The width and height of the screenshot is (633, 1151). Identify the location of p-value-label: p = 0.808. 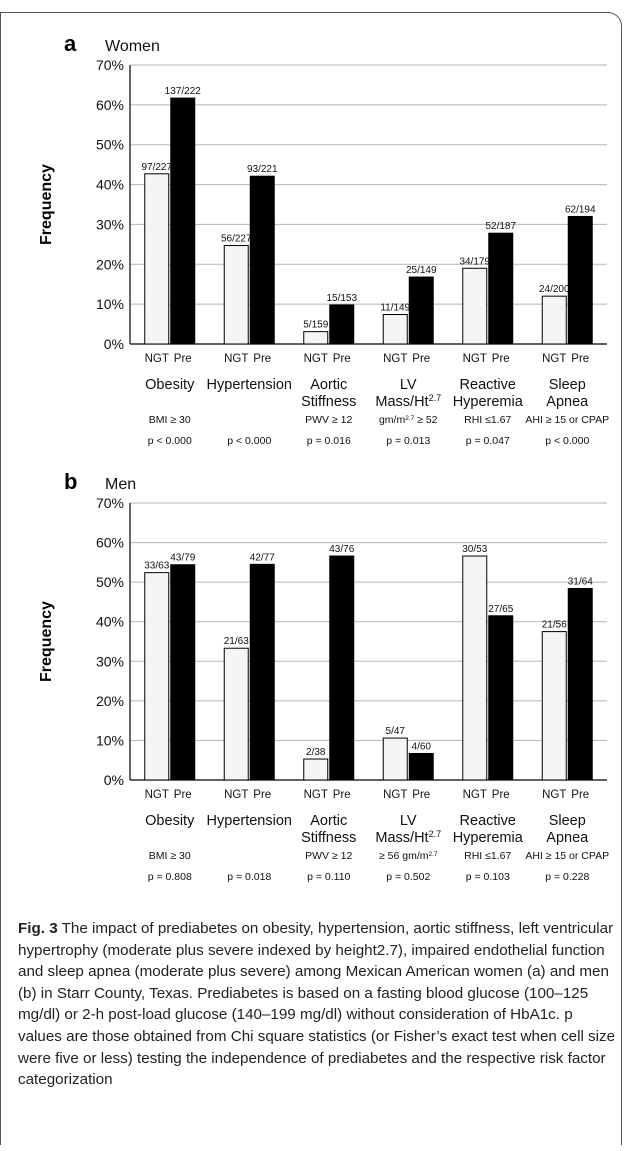
(170, 877).